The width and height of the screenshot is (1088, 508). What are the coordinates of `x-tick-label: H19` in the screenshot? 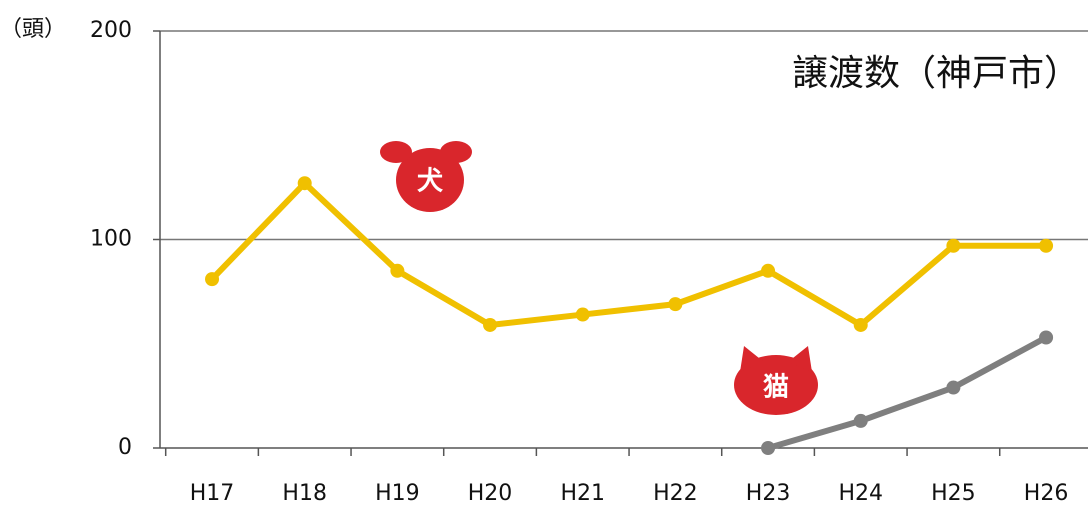 It's located at (397, 493).